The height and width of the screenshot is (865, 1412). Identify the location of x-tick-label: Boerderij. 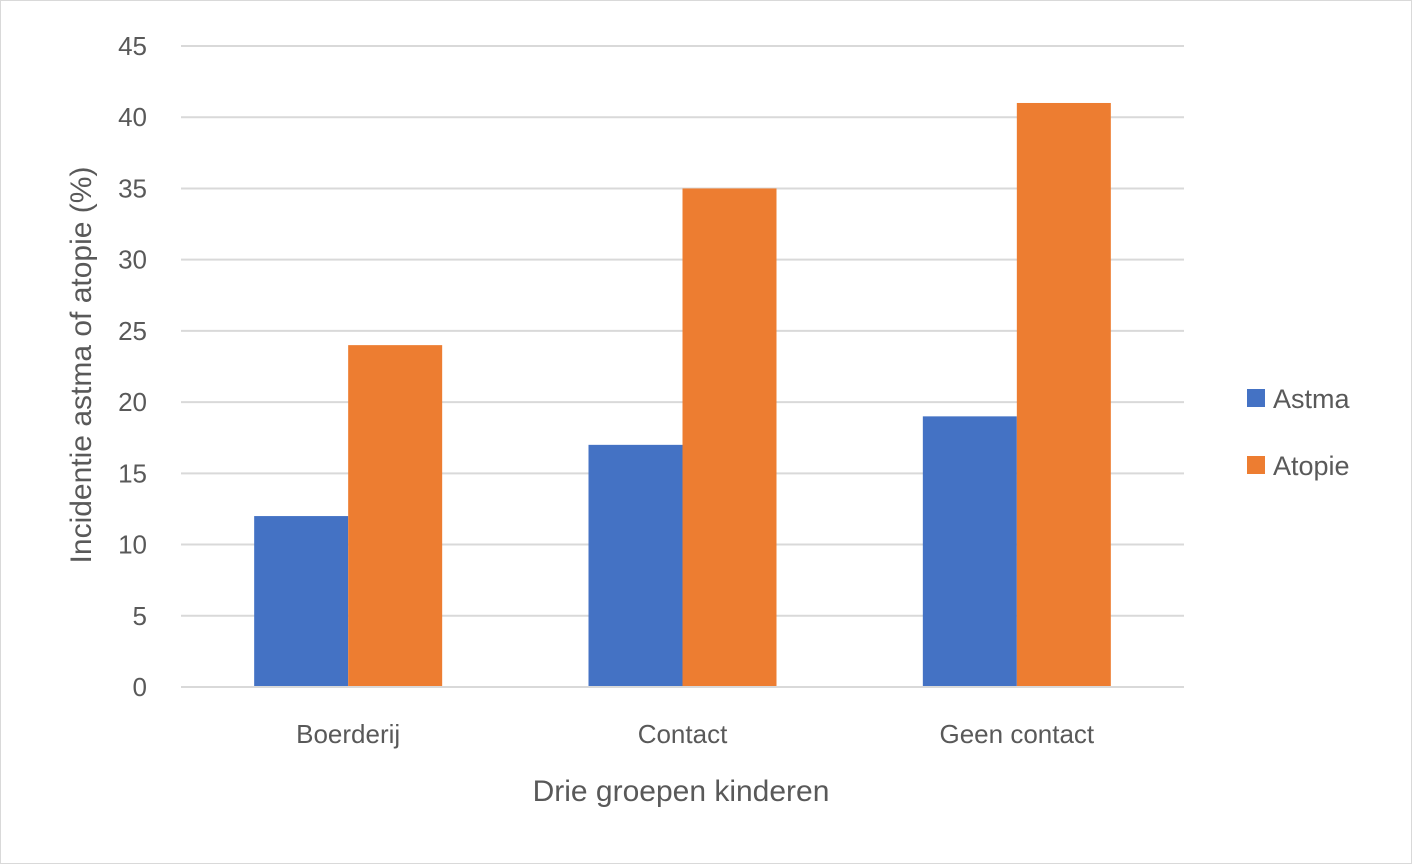
(348, 734).